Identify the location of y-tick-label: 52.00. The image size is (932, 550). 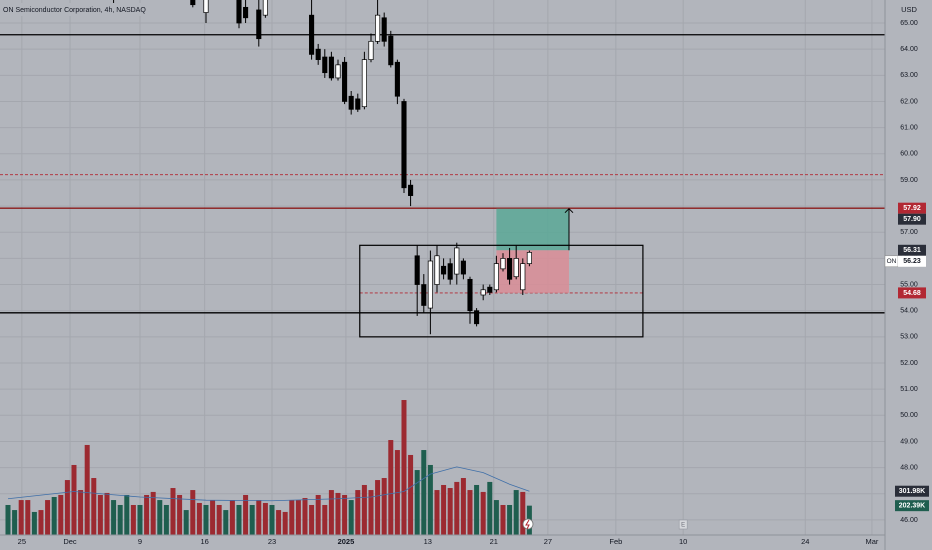
(909, 363).